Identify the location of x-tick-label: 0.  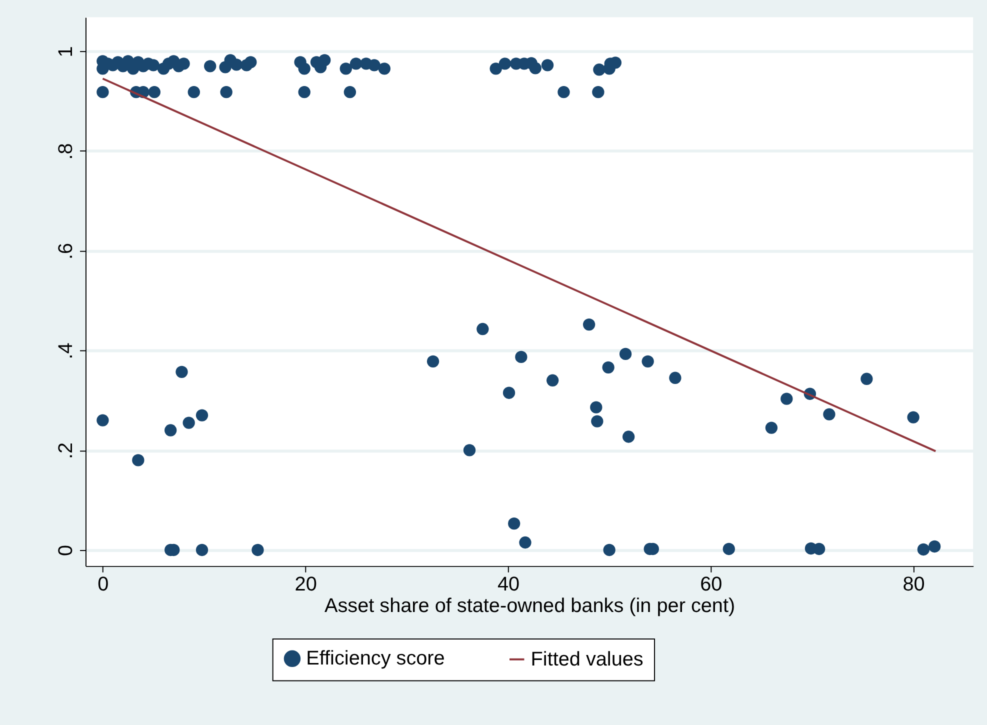
(103, 584).